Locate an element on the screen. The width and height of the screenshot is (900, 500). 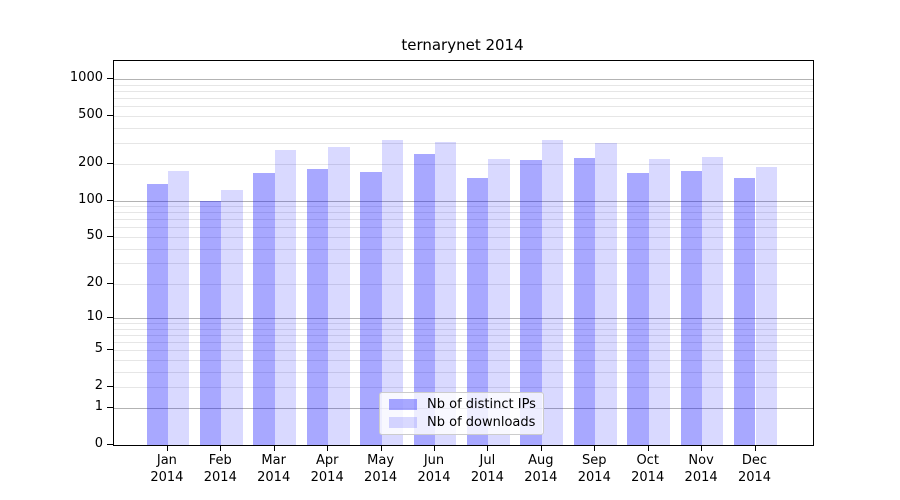
y-tick-label: 1 is located at coordinates (98, 407).